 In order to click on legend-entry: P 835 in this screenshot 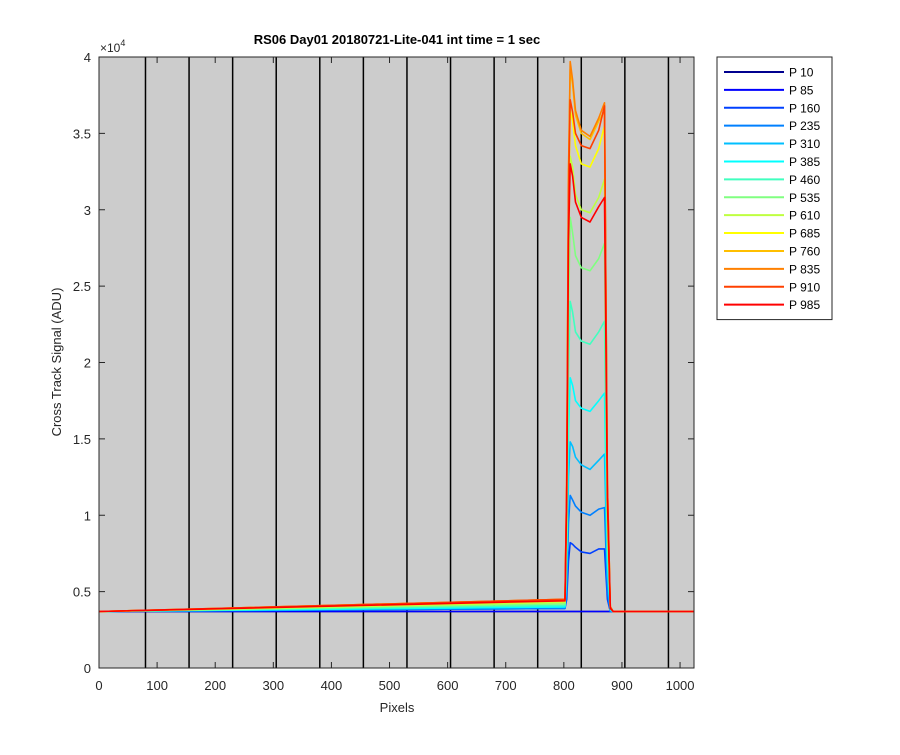, I will do `click(804, 269)`.